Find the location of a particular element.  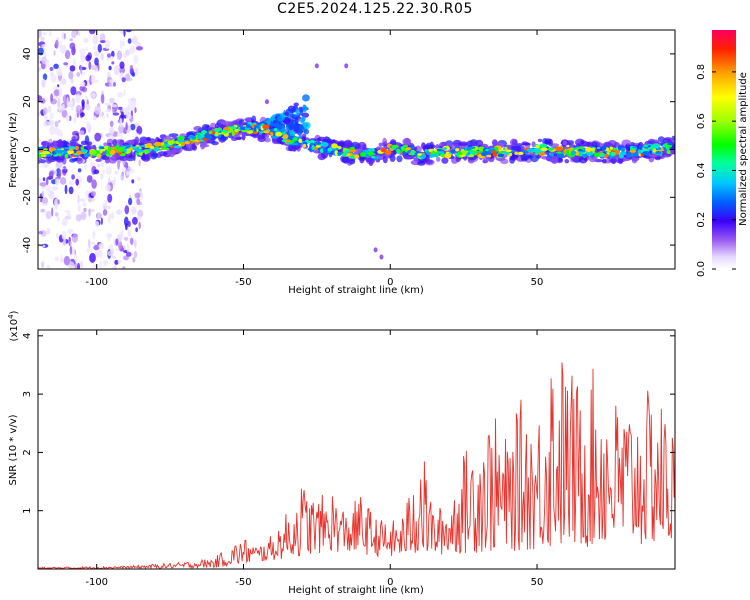

colorbar-tick-label: 0.0 is located at coordinates (701, 269).